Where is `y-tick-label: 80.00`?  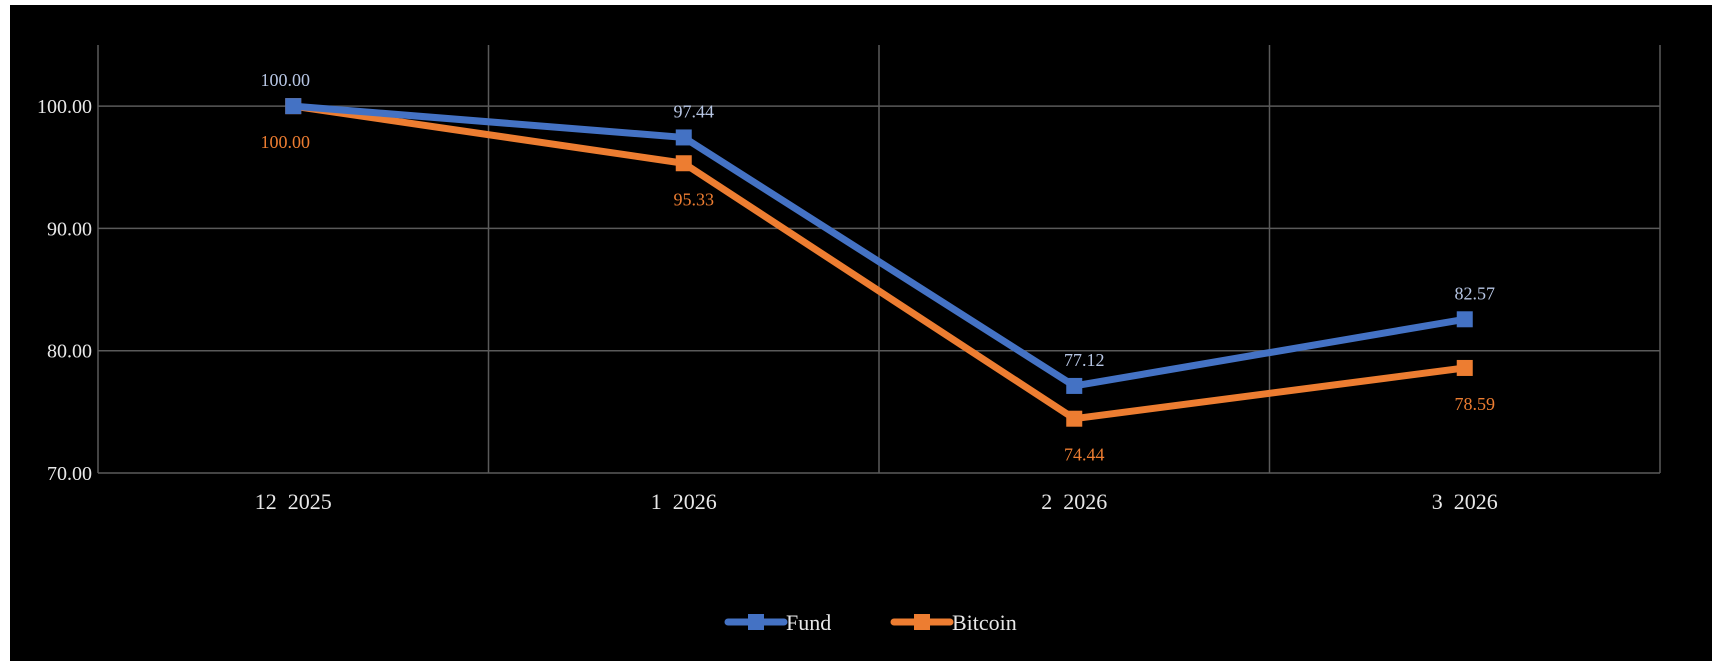
y-tick-label: 80.00 is located at coordinates (69, 352).